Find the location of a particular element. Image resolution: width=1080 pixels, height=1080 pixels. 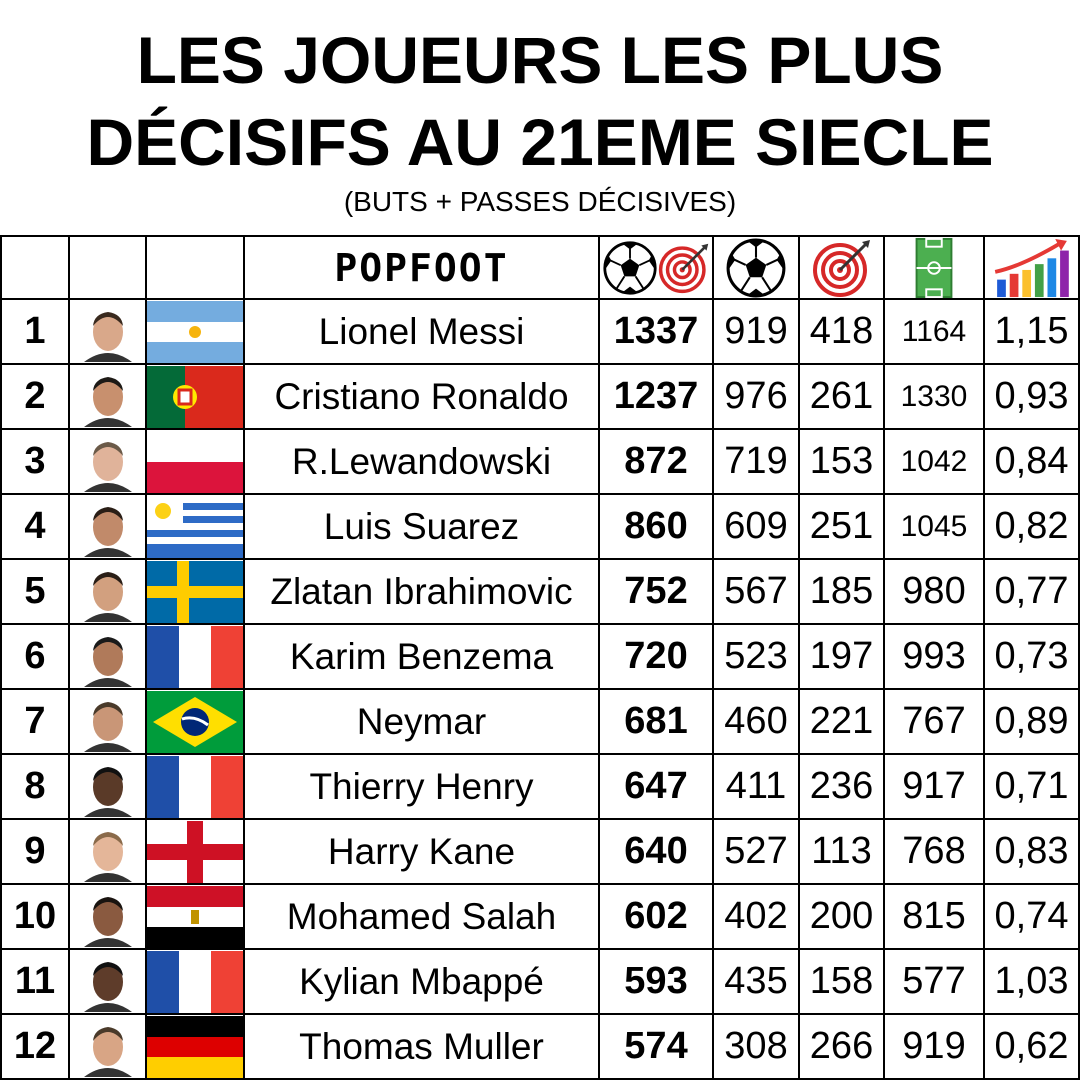

rank-cell: 10 is located at coordinates (35, 917).